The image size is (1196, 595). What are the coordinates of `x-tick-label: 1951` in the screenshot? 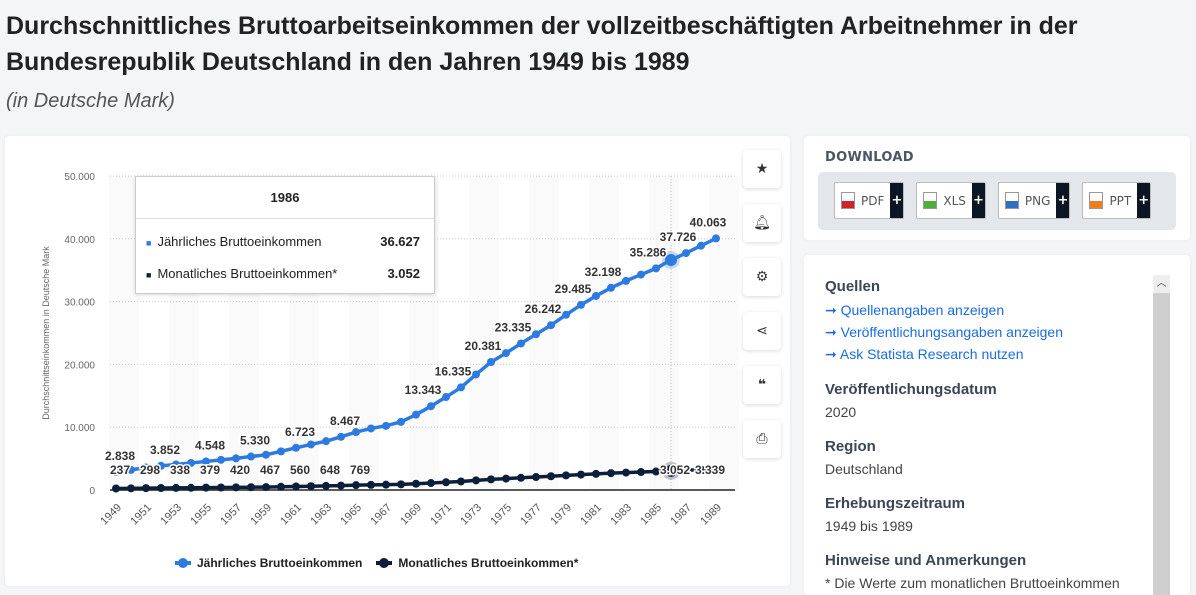 It's located at (141, 515).